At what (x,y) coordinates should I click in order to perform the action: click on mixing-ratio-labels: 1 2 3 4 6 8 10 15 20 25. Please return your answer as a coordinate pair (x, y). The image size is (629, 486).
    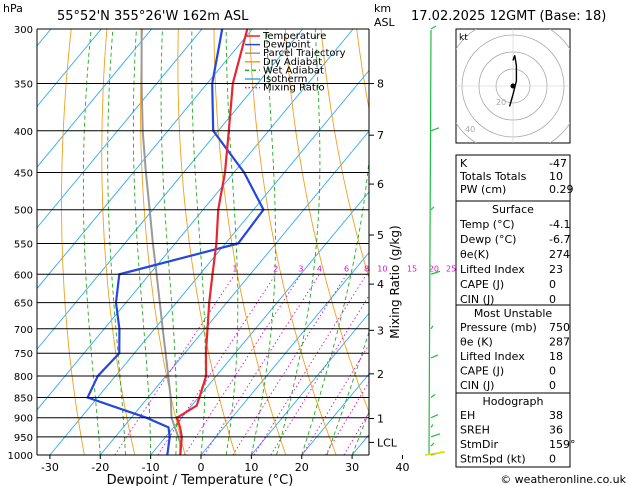
    Looking at the image, I should click on (344, 268).